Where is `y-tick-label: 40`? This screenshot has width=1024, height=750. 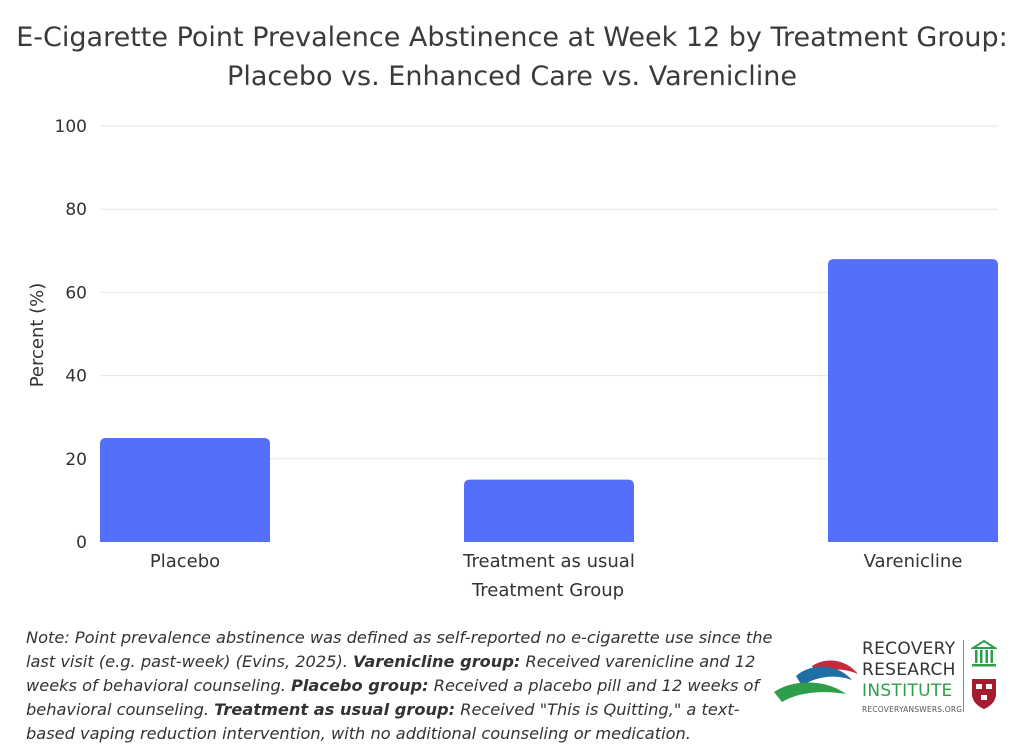 y-tick-label: 40 is located at coordinates (76, 377).